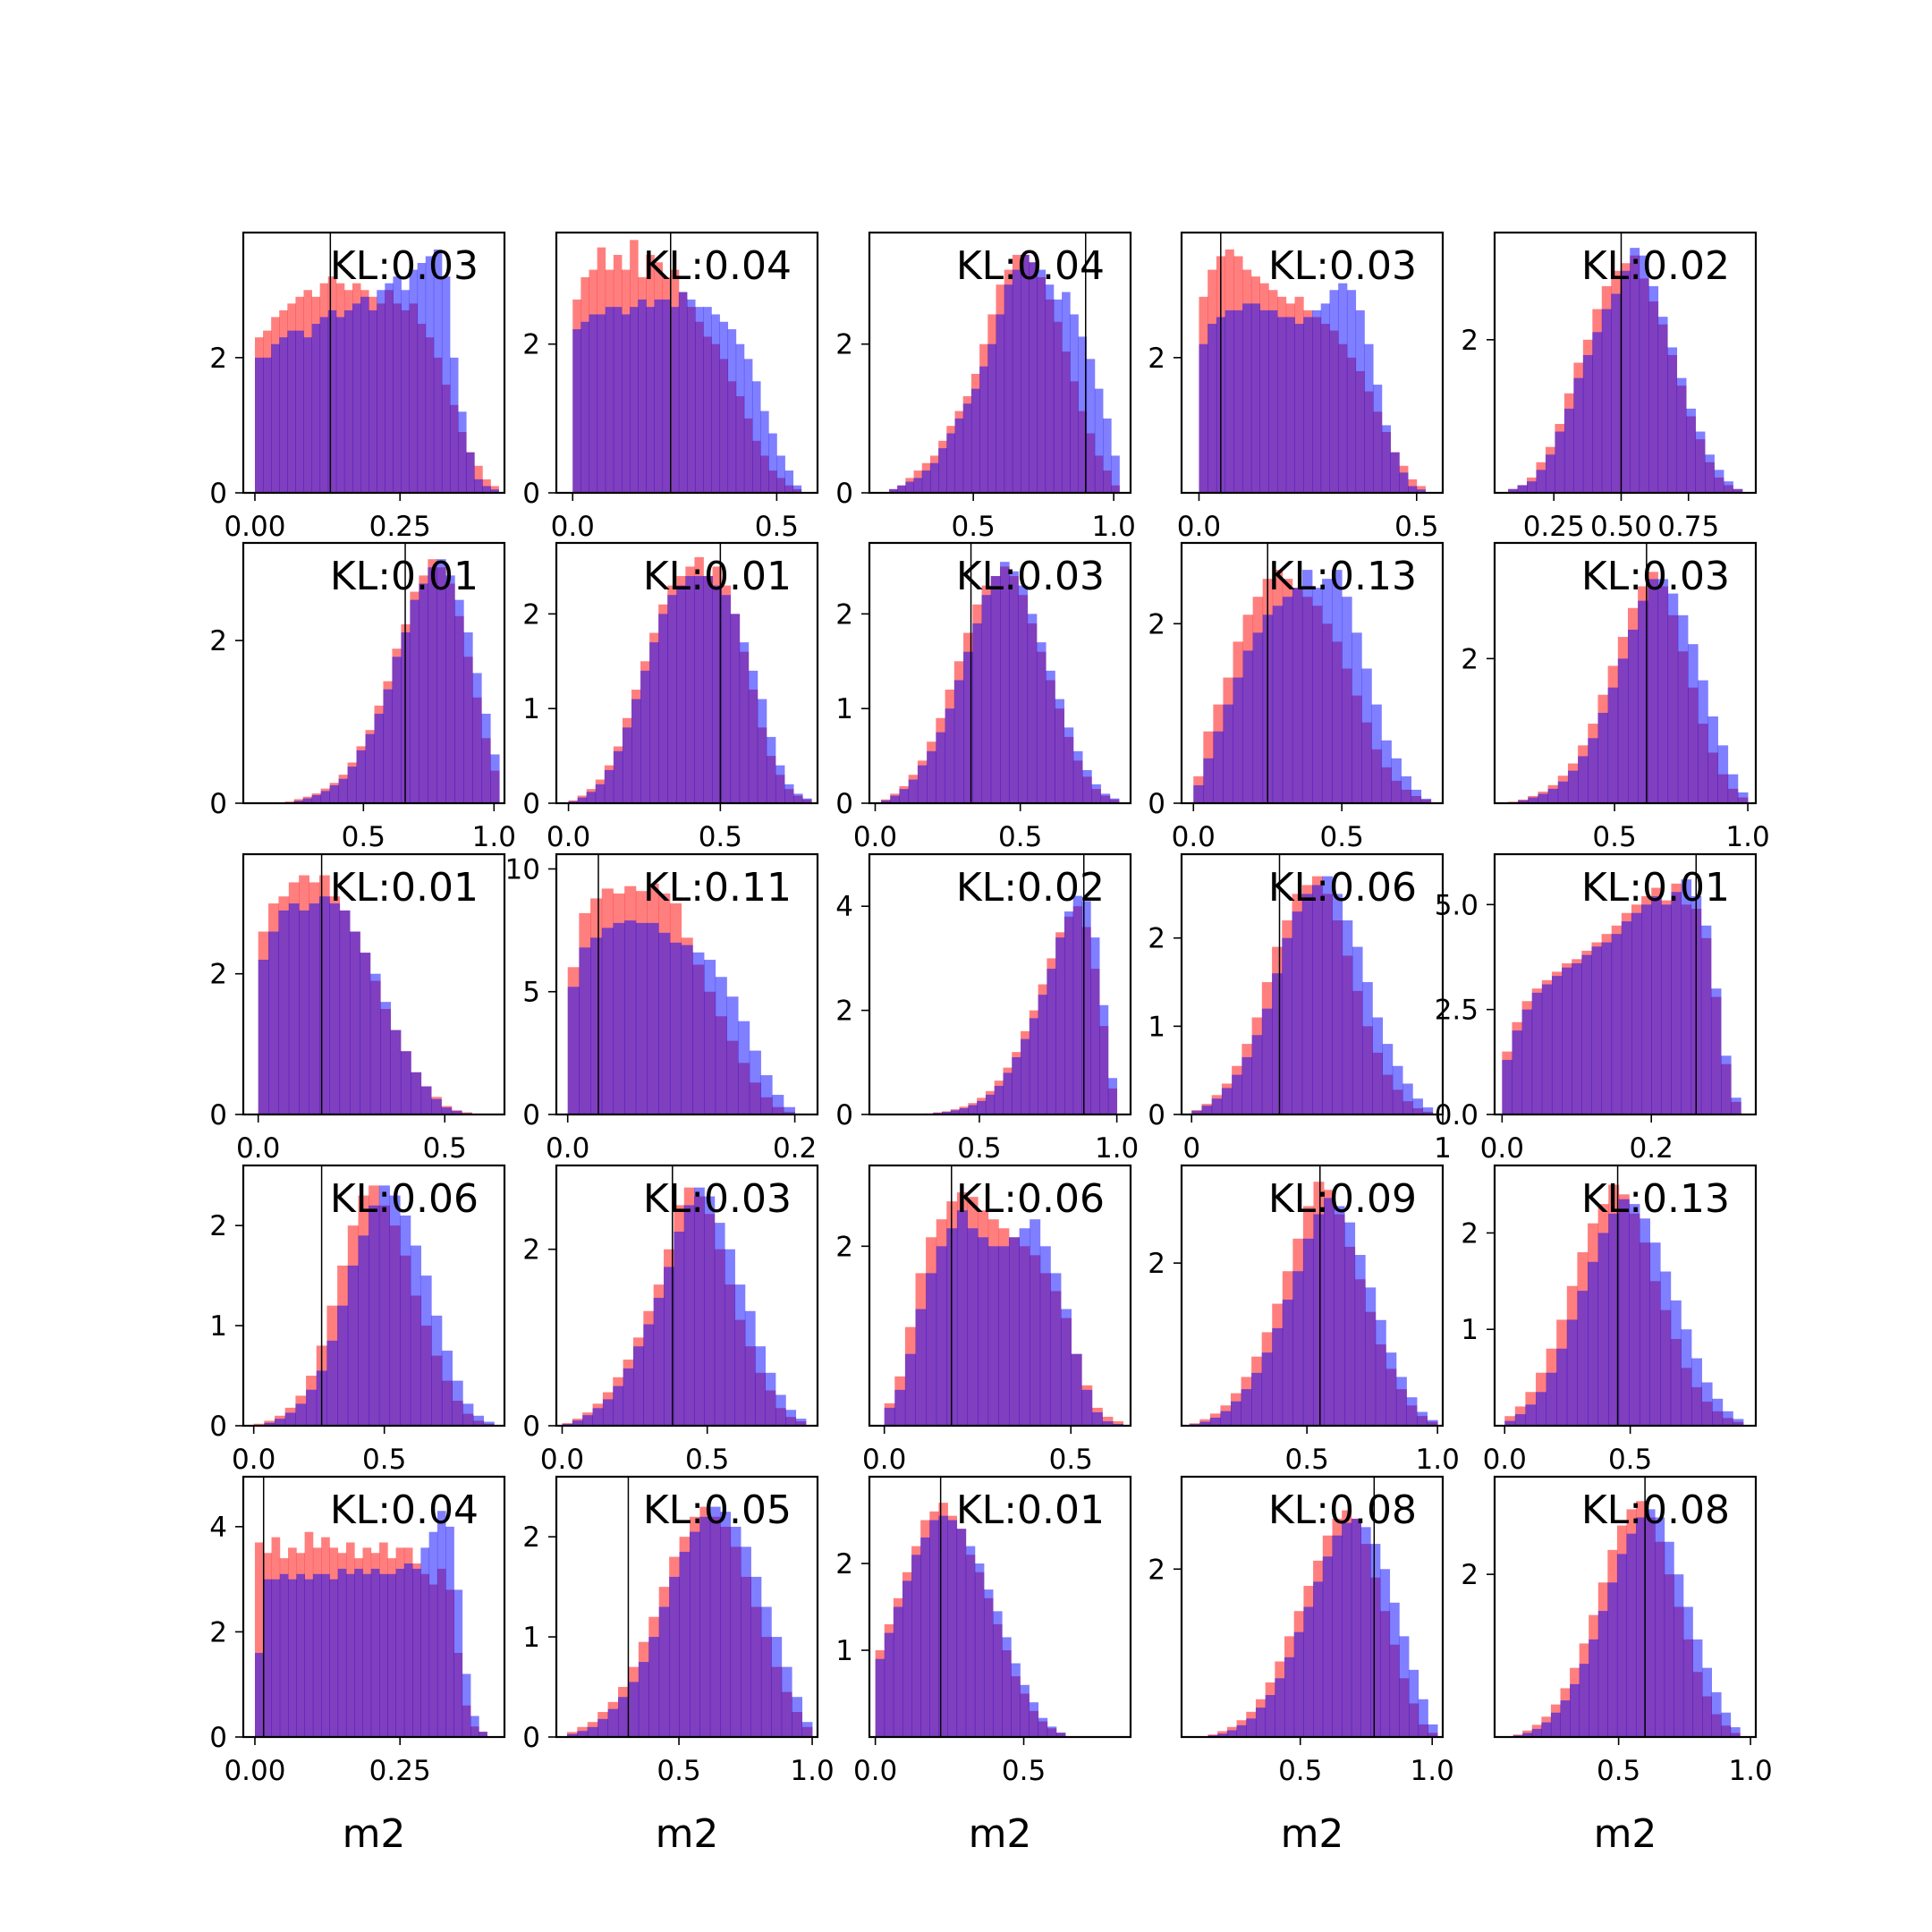  Describe the element at coordinates (531, 1427) in the screenshot. I see `y-tick-label: 0` at that location.